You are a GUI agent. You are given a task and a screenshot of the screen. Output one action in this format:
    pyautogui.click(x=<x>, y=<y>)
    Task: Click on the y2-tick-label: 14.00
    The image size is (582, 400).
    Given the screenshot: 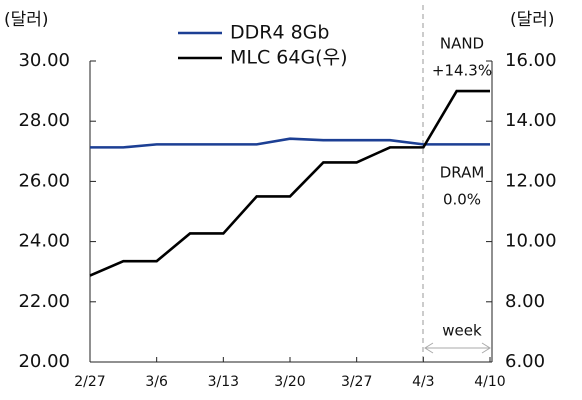 What is the action you would take?
    pyautogui.click(x=531, y=120)
    